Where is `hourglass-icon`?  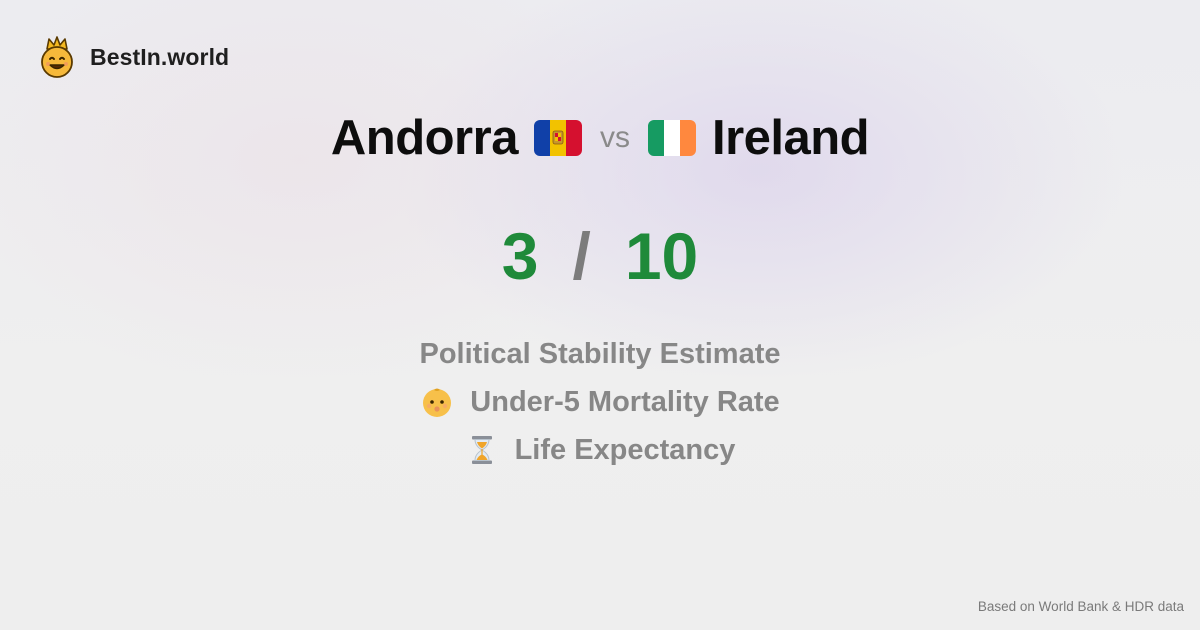 hourglass-icon is located at coordinates (481, 450).